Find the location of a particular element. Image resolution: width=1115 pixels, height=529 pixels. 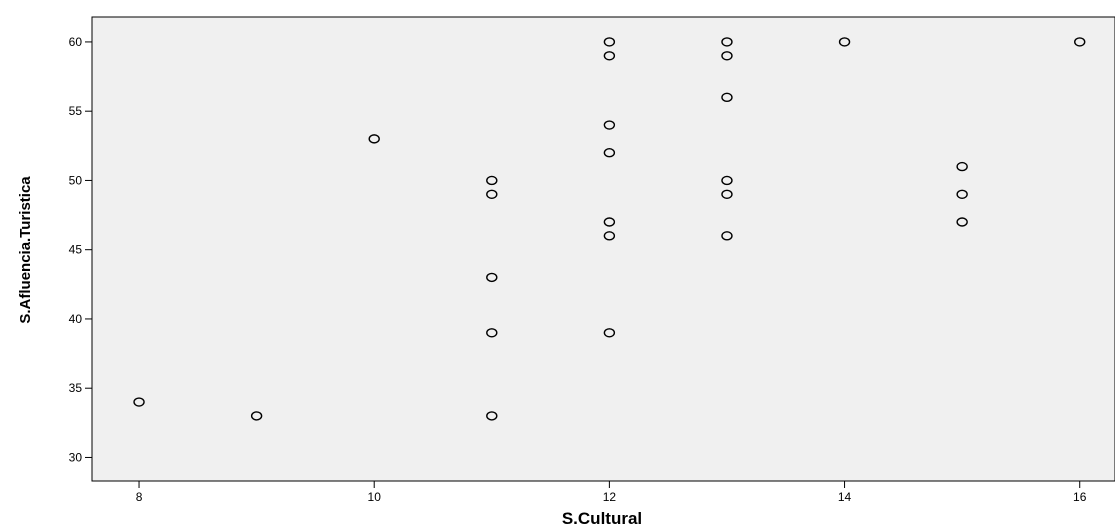

y-axis-title: S.Afluencia.Turistica is located at coordinates (25, 250).